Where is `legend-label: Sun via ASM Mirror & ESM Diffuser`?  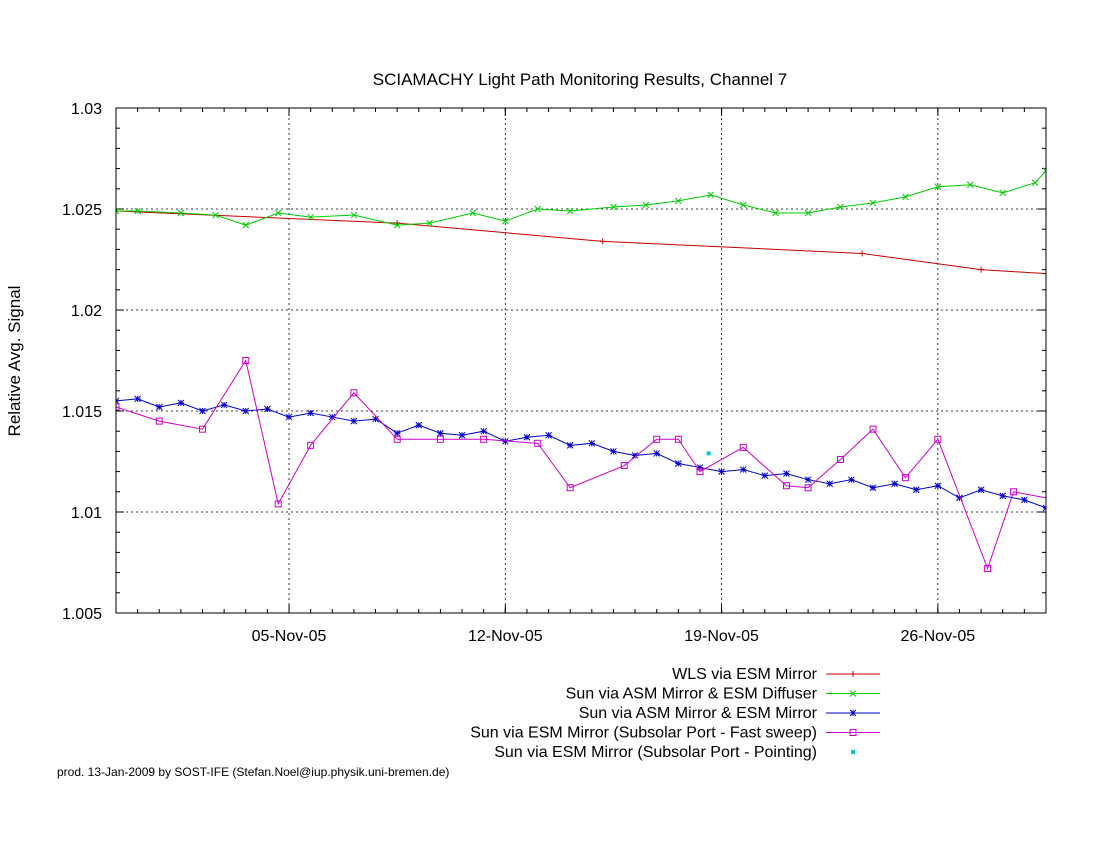
legend-label: Sun via ASM Mirror & ESM Diffuser is located at coordinates (692, 694).